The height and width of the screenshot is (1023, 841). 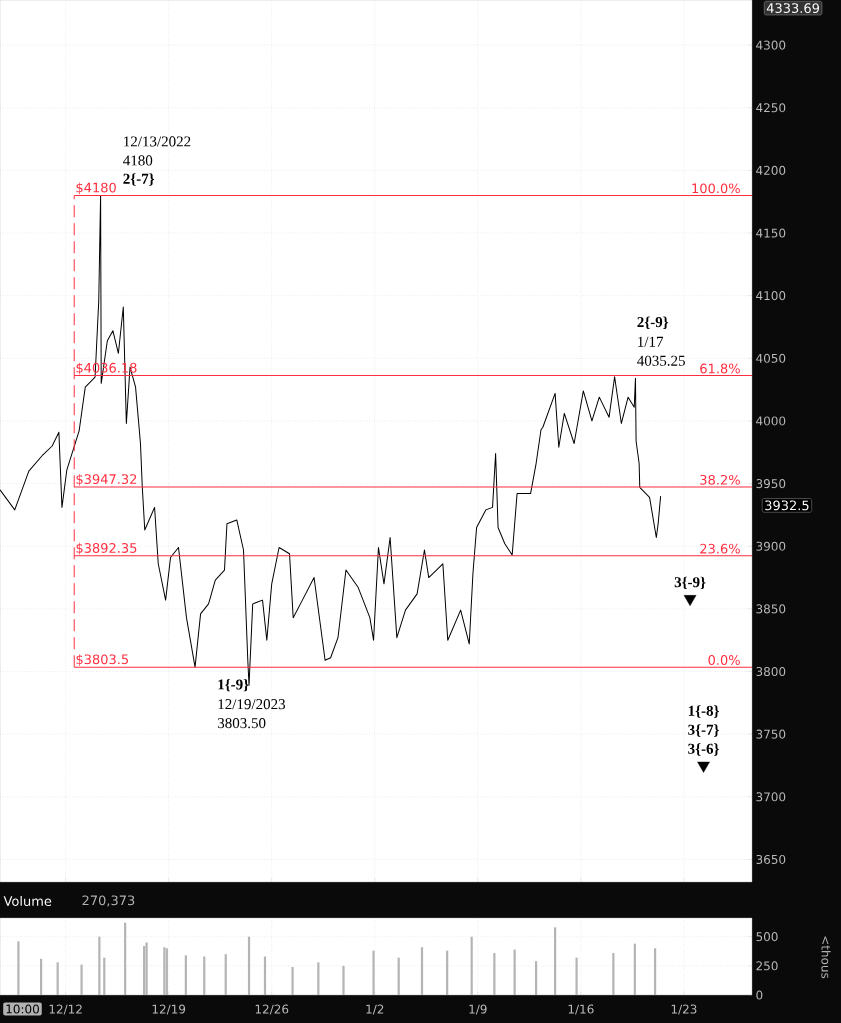 What do you see at coordinates (771, 170) in the screenshot?
I see `y-tick-label: 4200` at bounding box center [771, 170].